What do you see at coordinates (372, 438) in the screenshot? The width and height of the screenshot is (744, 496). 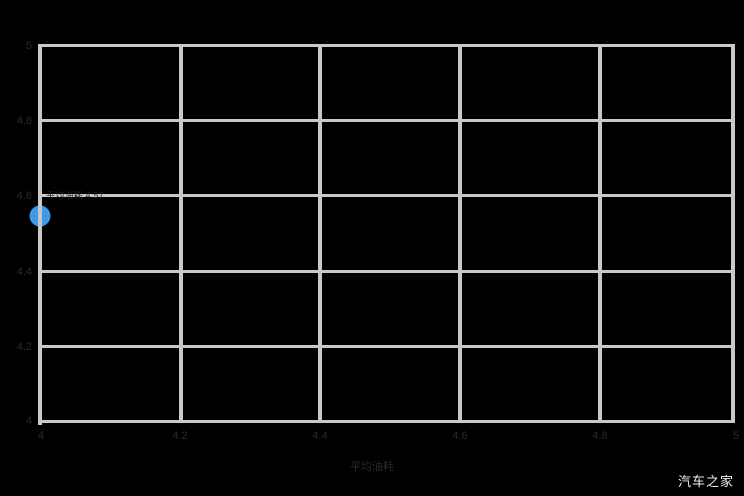 I see `x-axis-tick-labels: 4 4.2 4.4 4.6 4.8 5` at bounding box center [372, 438].